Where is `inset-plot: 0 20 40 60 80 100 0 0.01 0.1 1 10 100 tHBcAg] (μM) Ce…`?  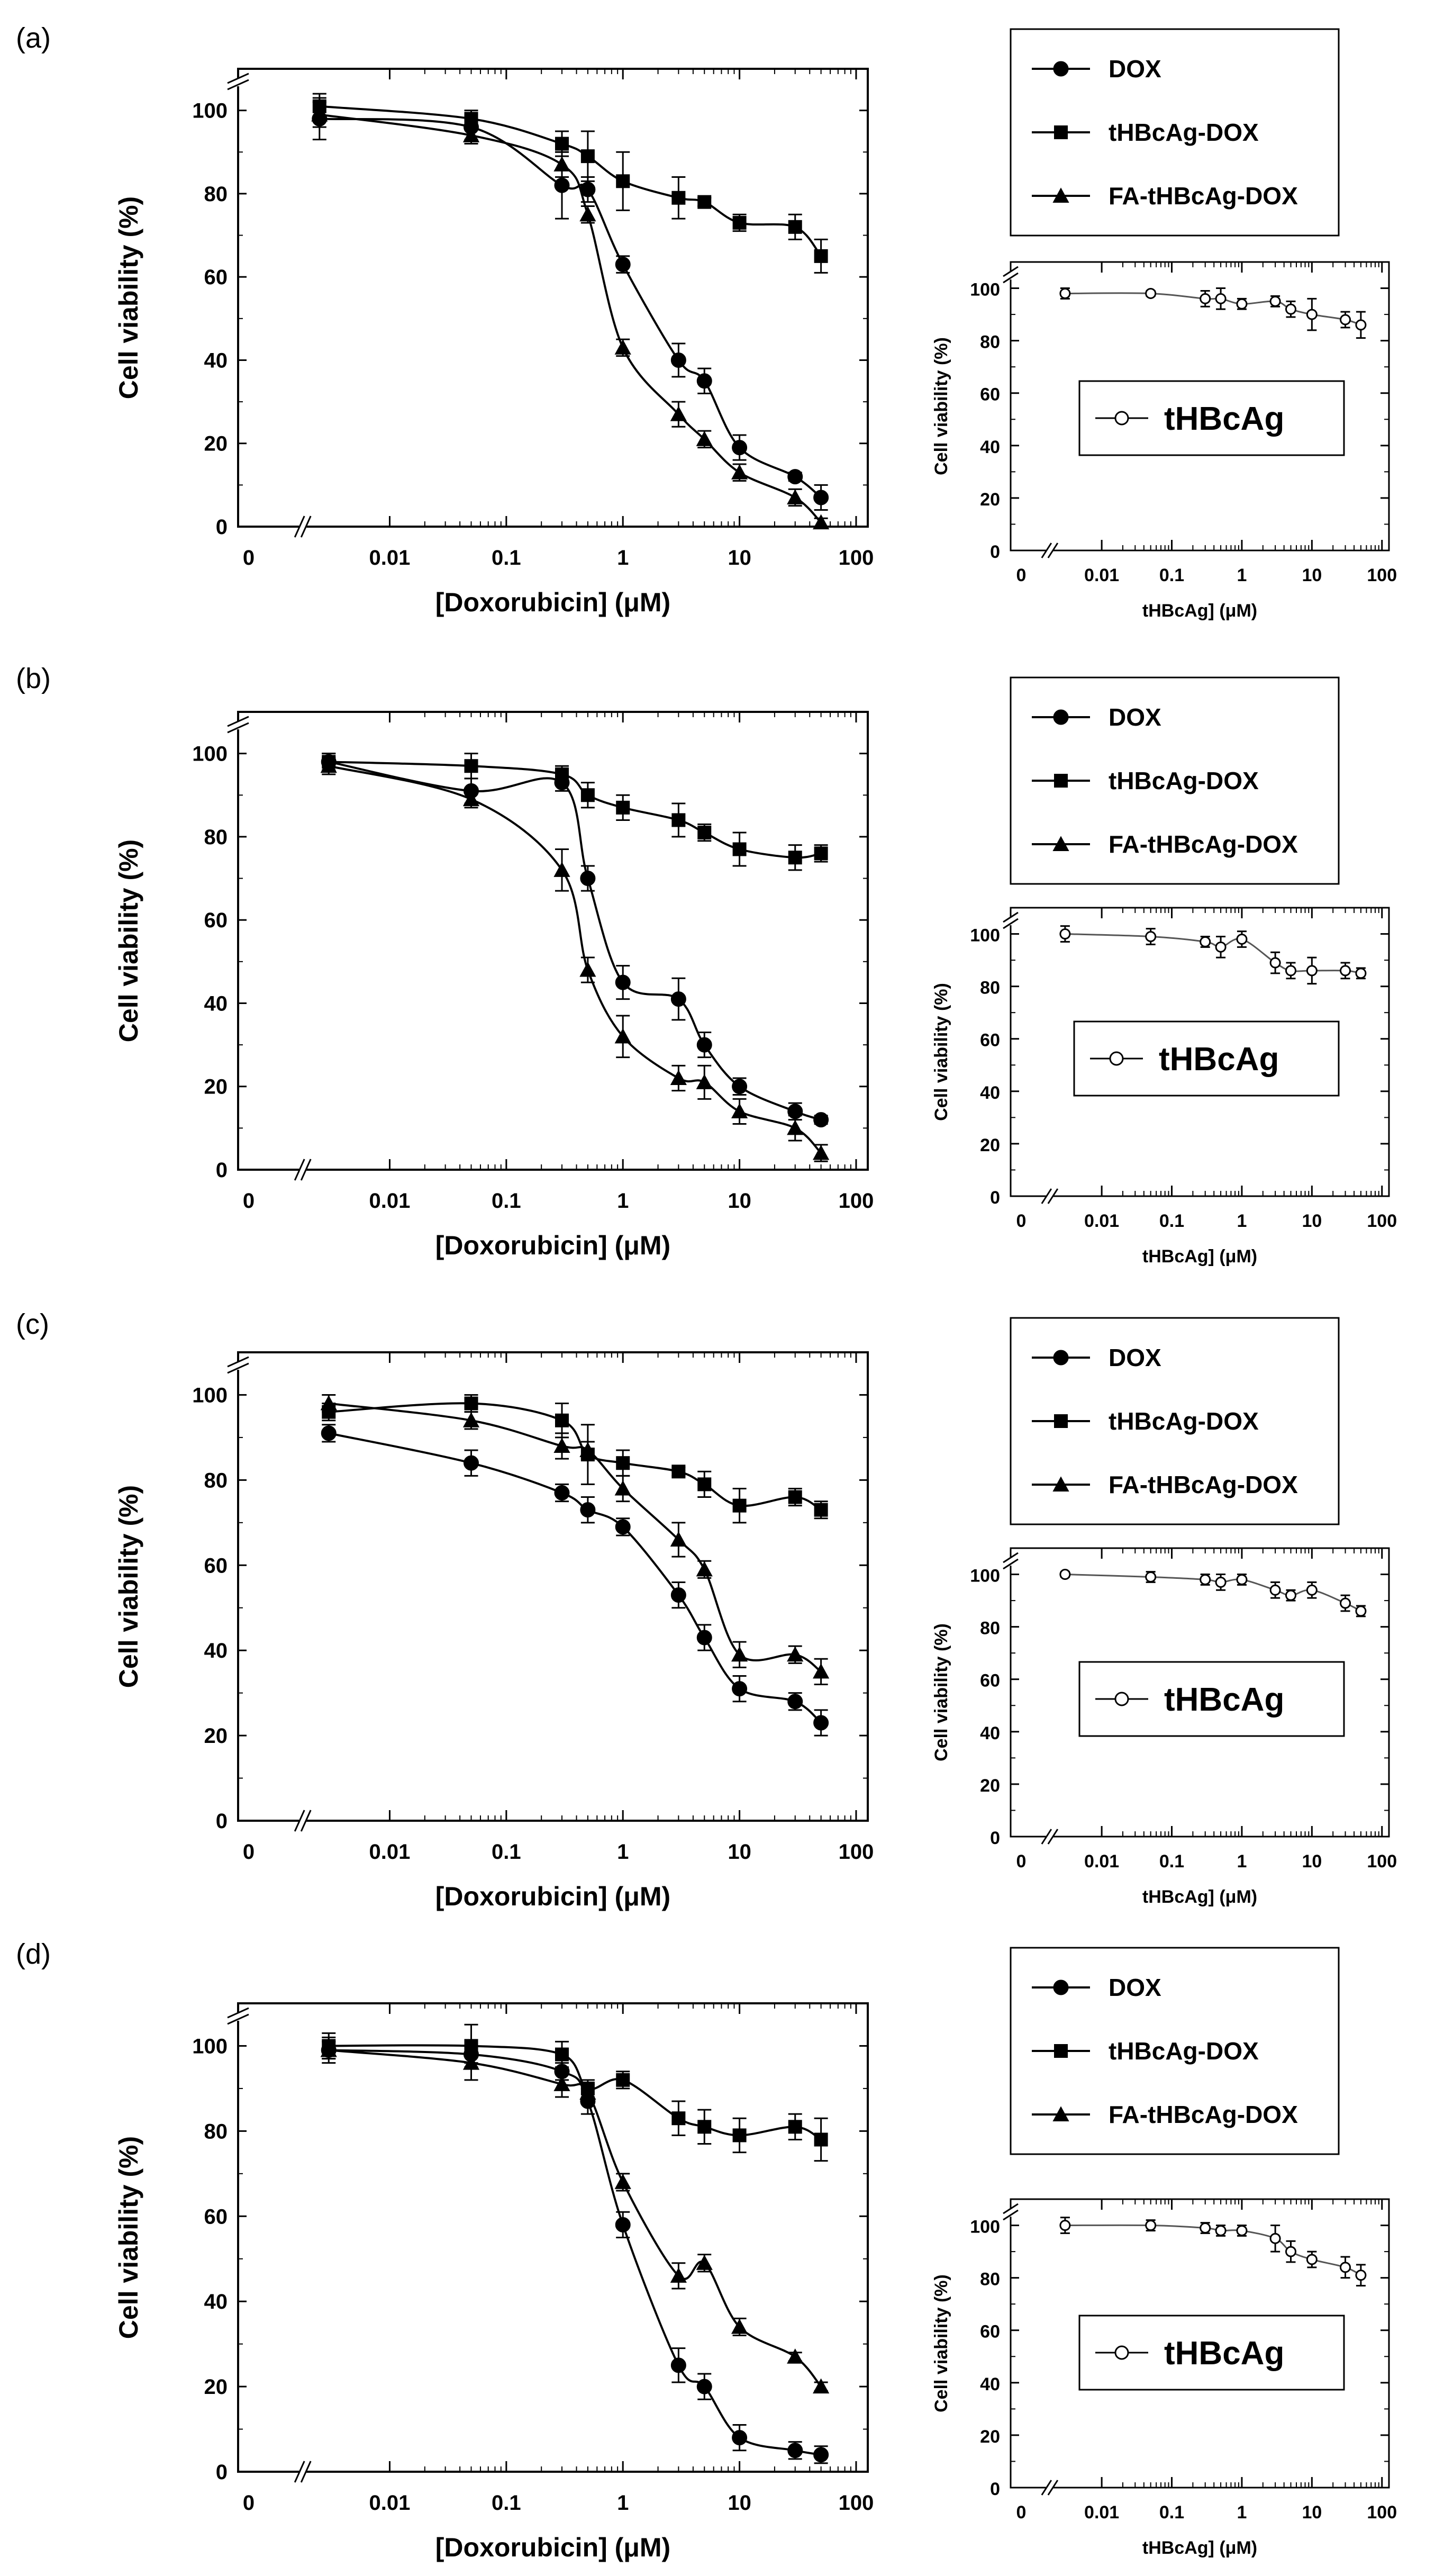
inset-plot: 0 20 40 60 80 100 0 0.01 0.1 1 10 100 tHBcAg] (μM) Ce… is located at coordinates (1164, 2378).